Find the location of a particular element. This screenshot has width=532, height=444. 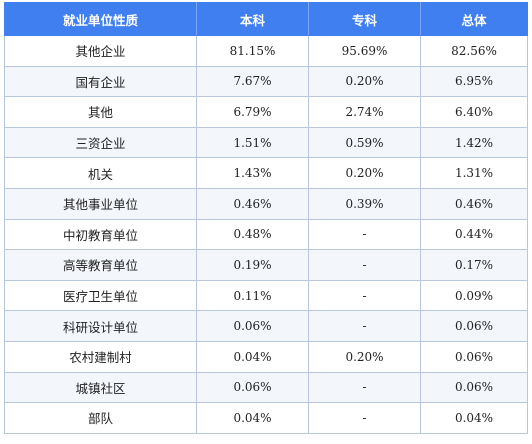

cell-benke: 0.48% is located at coordinates (253, 234).